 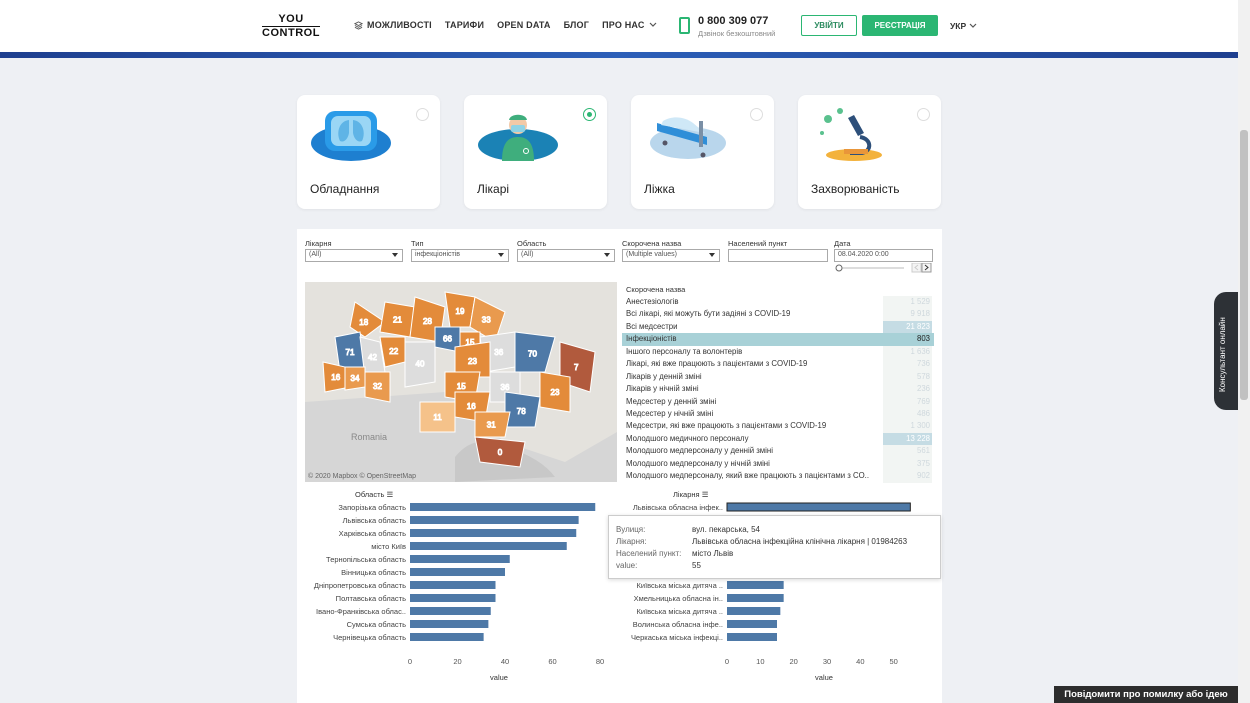 I want to click on list-item-value: 902, so click(x=907, y=476).